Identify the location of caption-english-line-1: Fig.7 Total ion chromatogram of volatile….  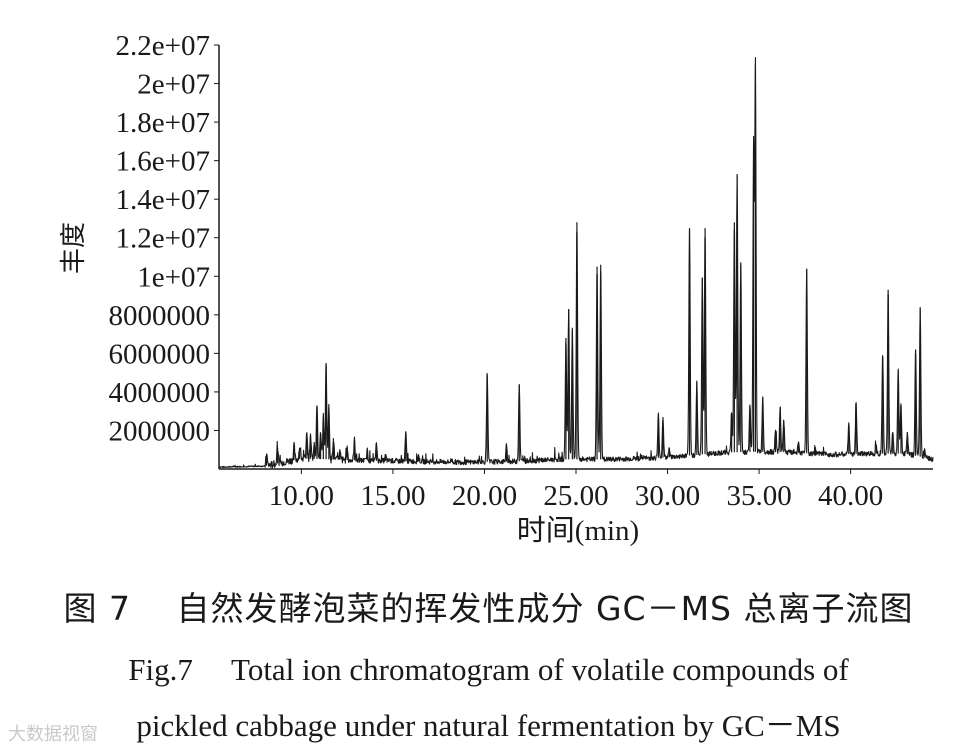
(488, 669).